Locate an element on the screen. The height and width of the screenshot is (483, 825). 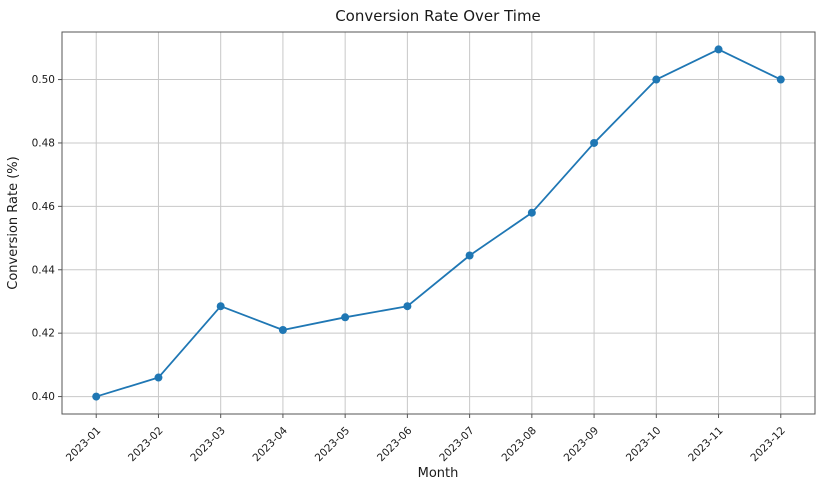
x-tick-label: 2023-11 is located at coordinates (706, 445).